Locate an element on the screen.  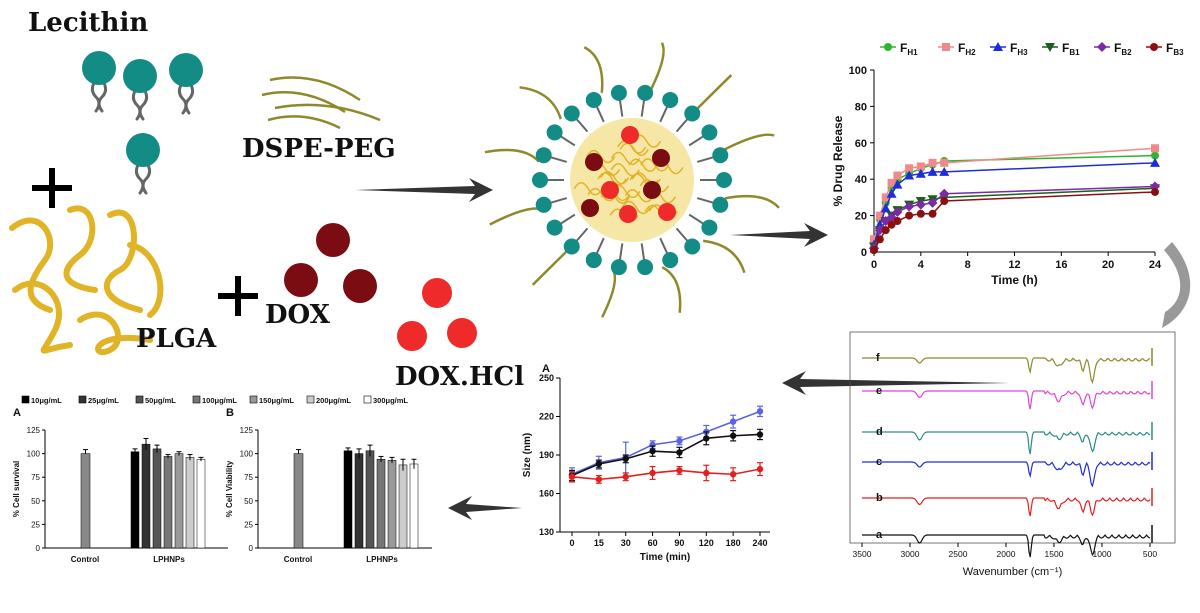
dspe-peg-label: DSPE-PEG is located at coordinates (319, 149).